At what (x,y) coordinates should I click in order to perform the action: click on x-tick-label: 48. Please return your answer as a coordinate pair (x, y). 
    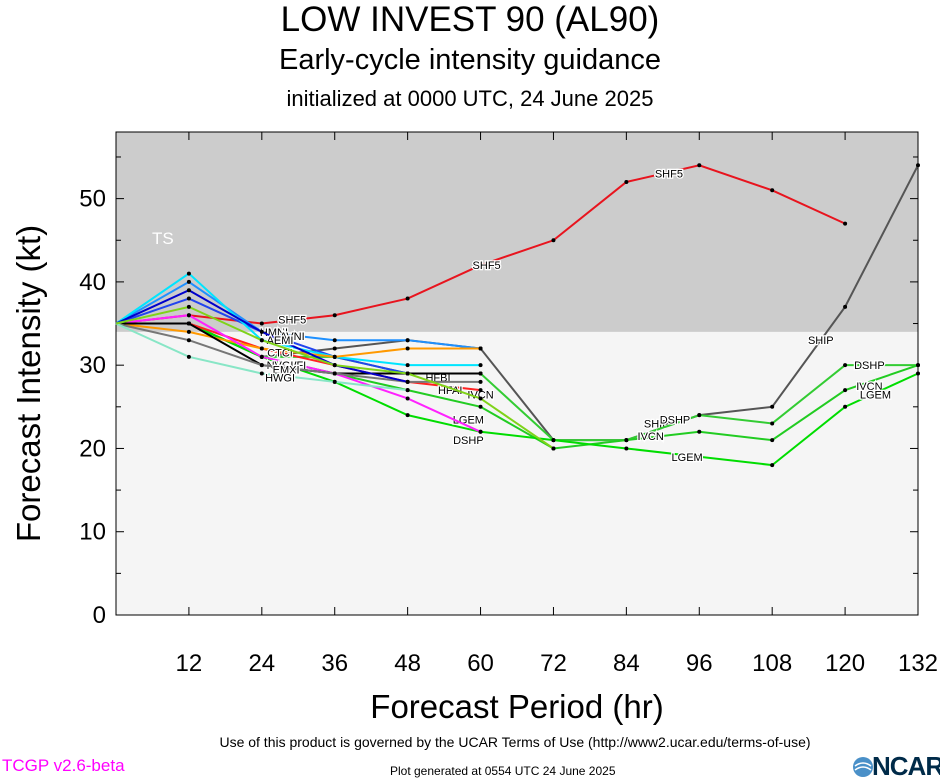
    Looking at the image, I should click on (407, 663).